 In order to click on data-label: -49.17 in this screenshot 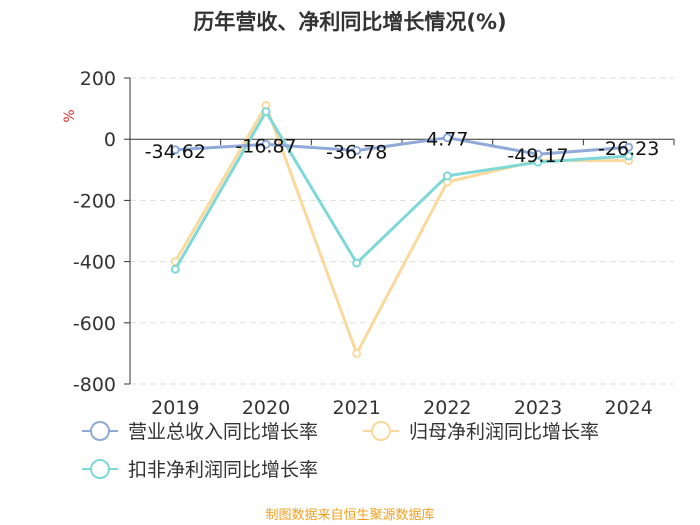, I will do `click(537, 156)`.